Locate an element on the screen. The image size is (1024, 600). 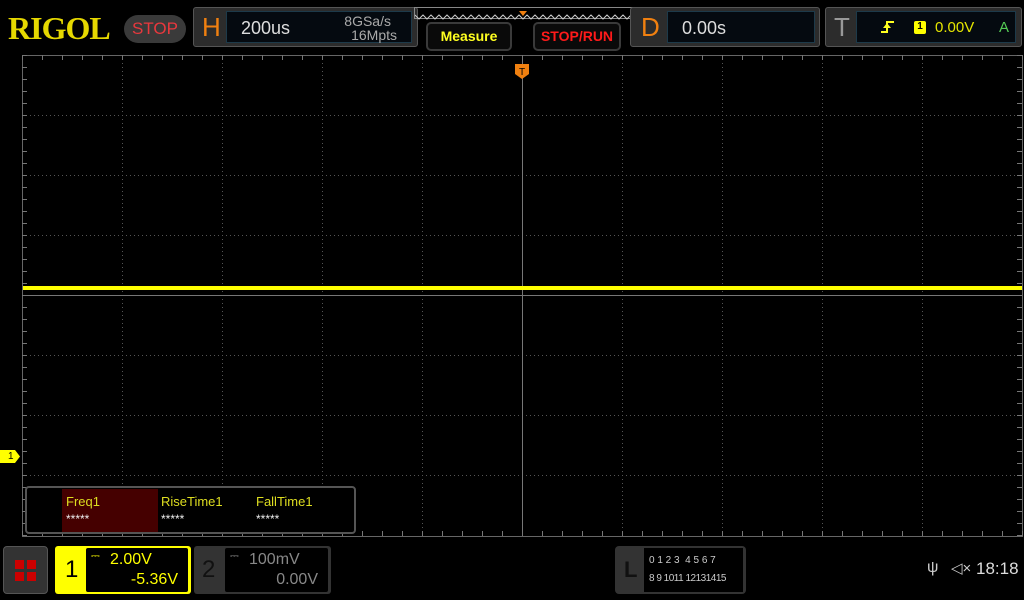
menu-button is located at coordinates (25, 570).